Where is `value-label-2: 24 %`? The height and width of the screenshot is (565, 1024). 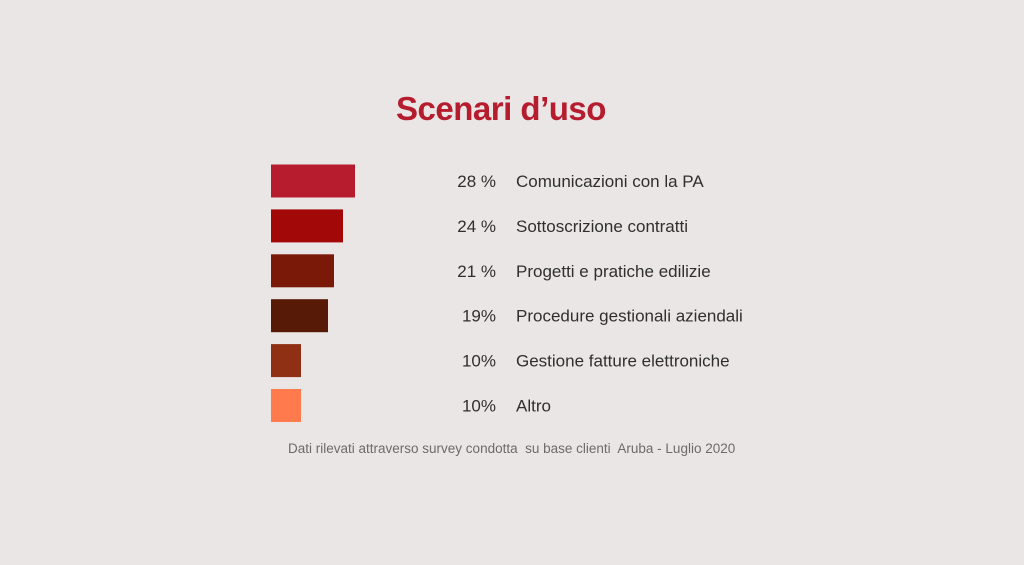 value-label-2: 24 % is located at coordinates (476, 226).